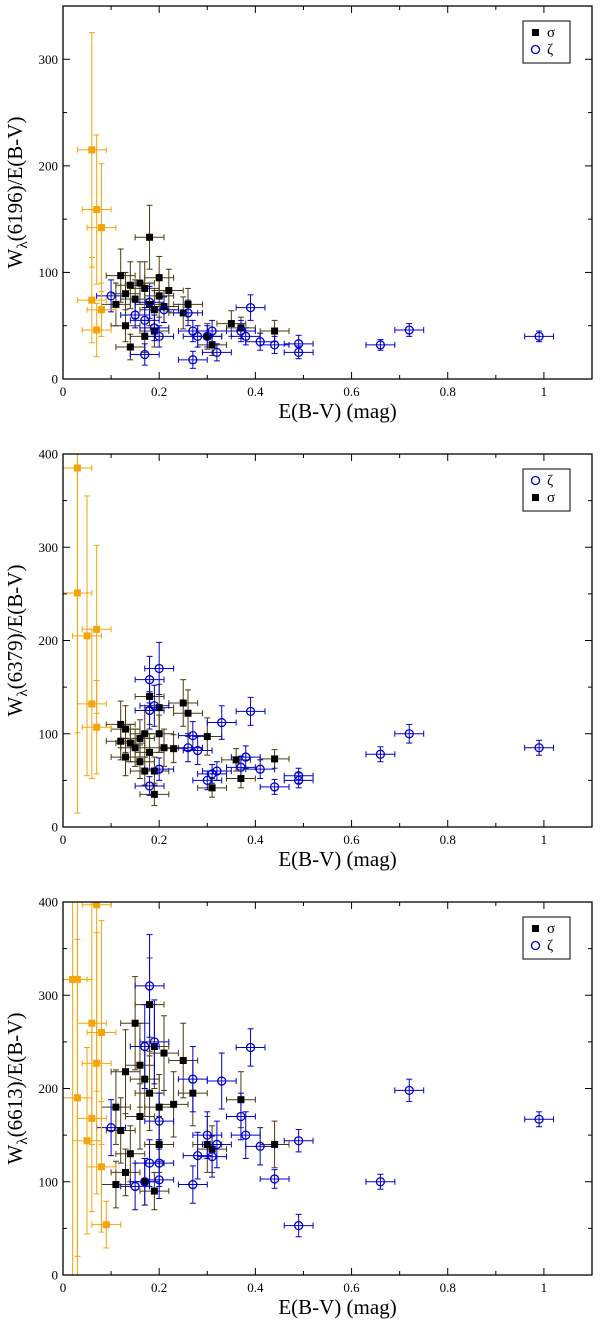  What do you see at coordinates (15, 179) in the screenshot?
I see `y-axis-title-rest: (6196)/E(B-V)` at bounding box center [15, 179].